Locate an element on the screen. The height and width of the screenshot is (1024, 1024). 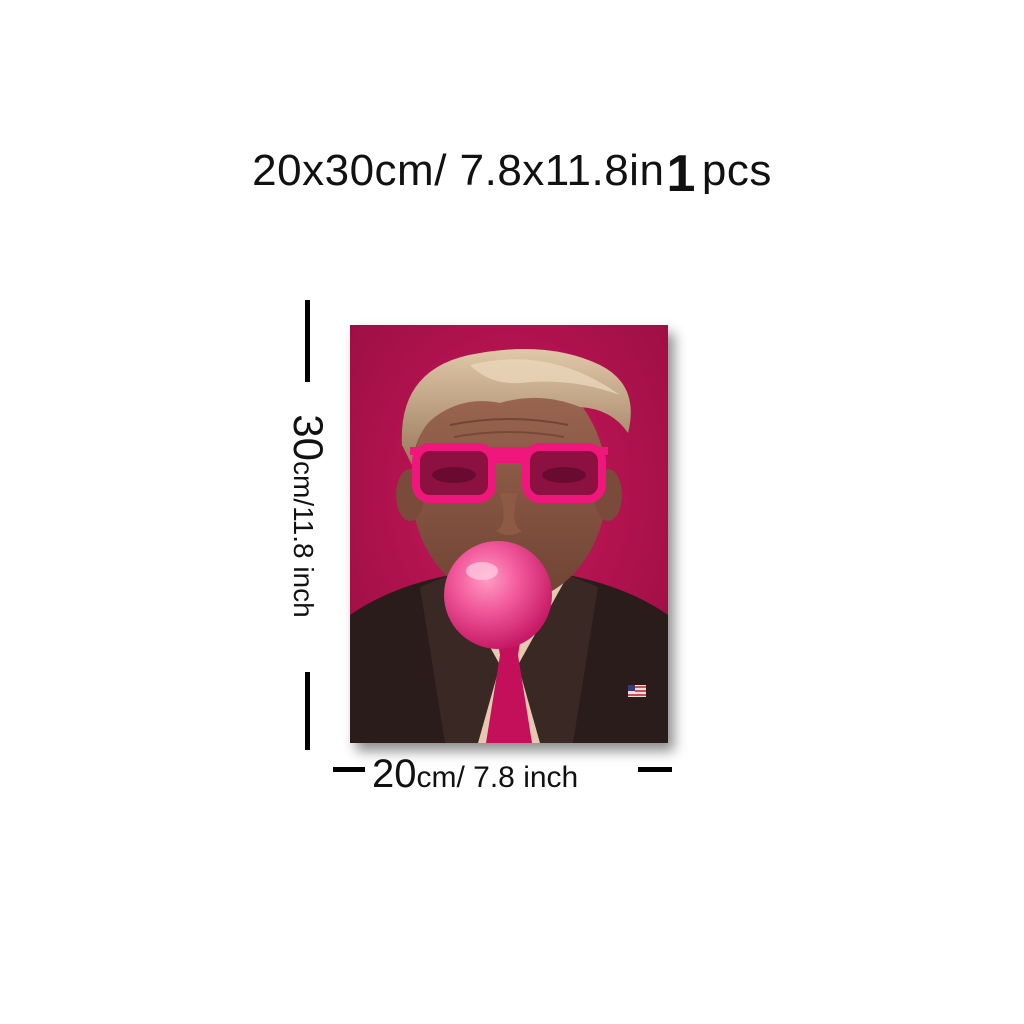
height-unit-text: cm/11.8 inch is located at coordinates (303, 539).